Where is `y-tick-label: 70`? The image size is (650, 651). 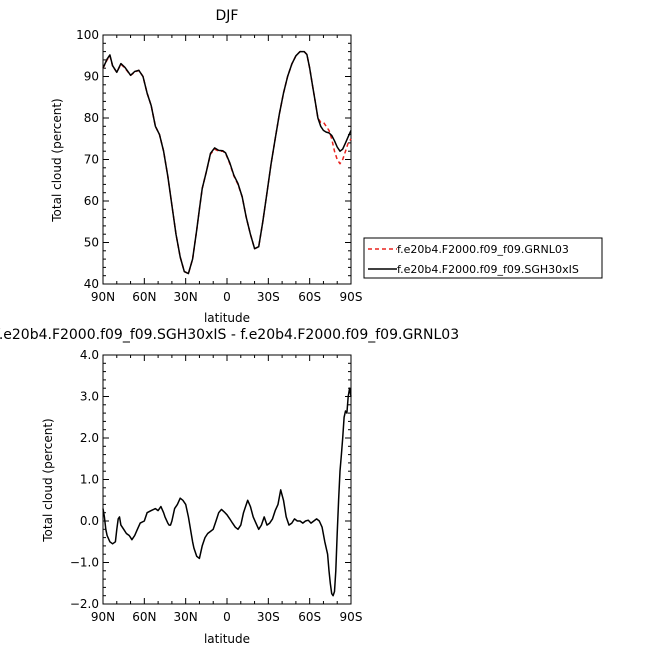 y-tick-label: 70 is located at coordinates (91, 160).